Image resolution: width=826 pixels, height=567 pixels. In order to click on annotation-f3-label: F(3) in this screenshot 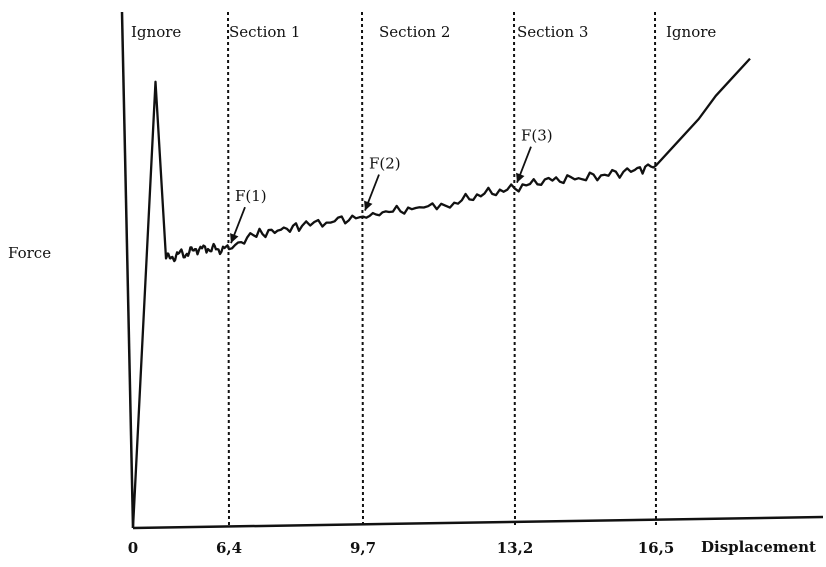, I will do `click(537, 136)`.